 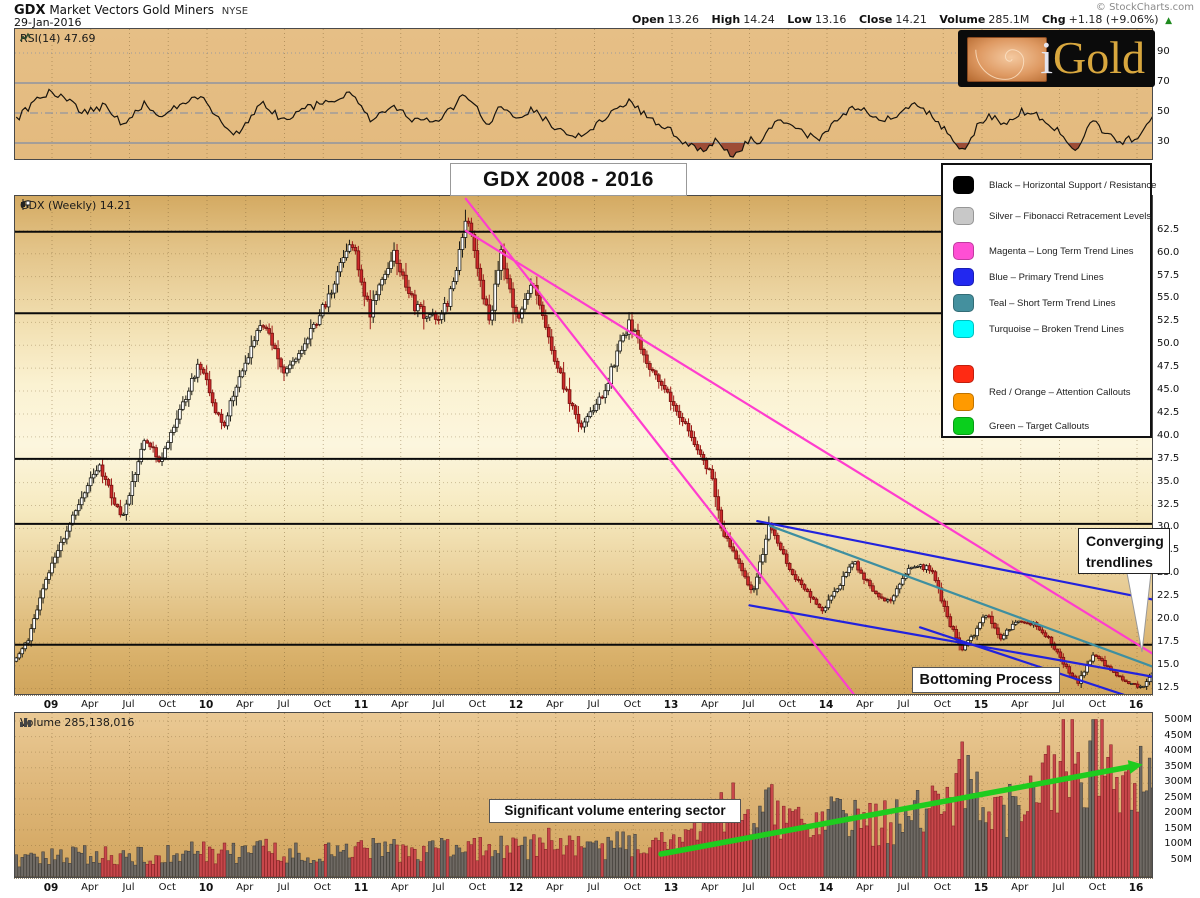 What do you see at coordinates (1168, 481) in the screenshot?
I see `axis-tick-label: 35.0` at bounding box center [1168, 481].